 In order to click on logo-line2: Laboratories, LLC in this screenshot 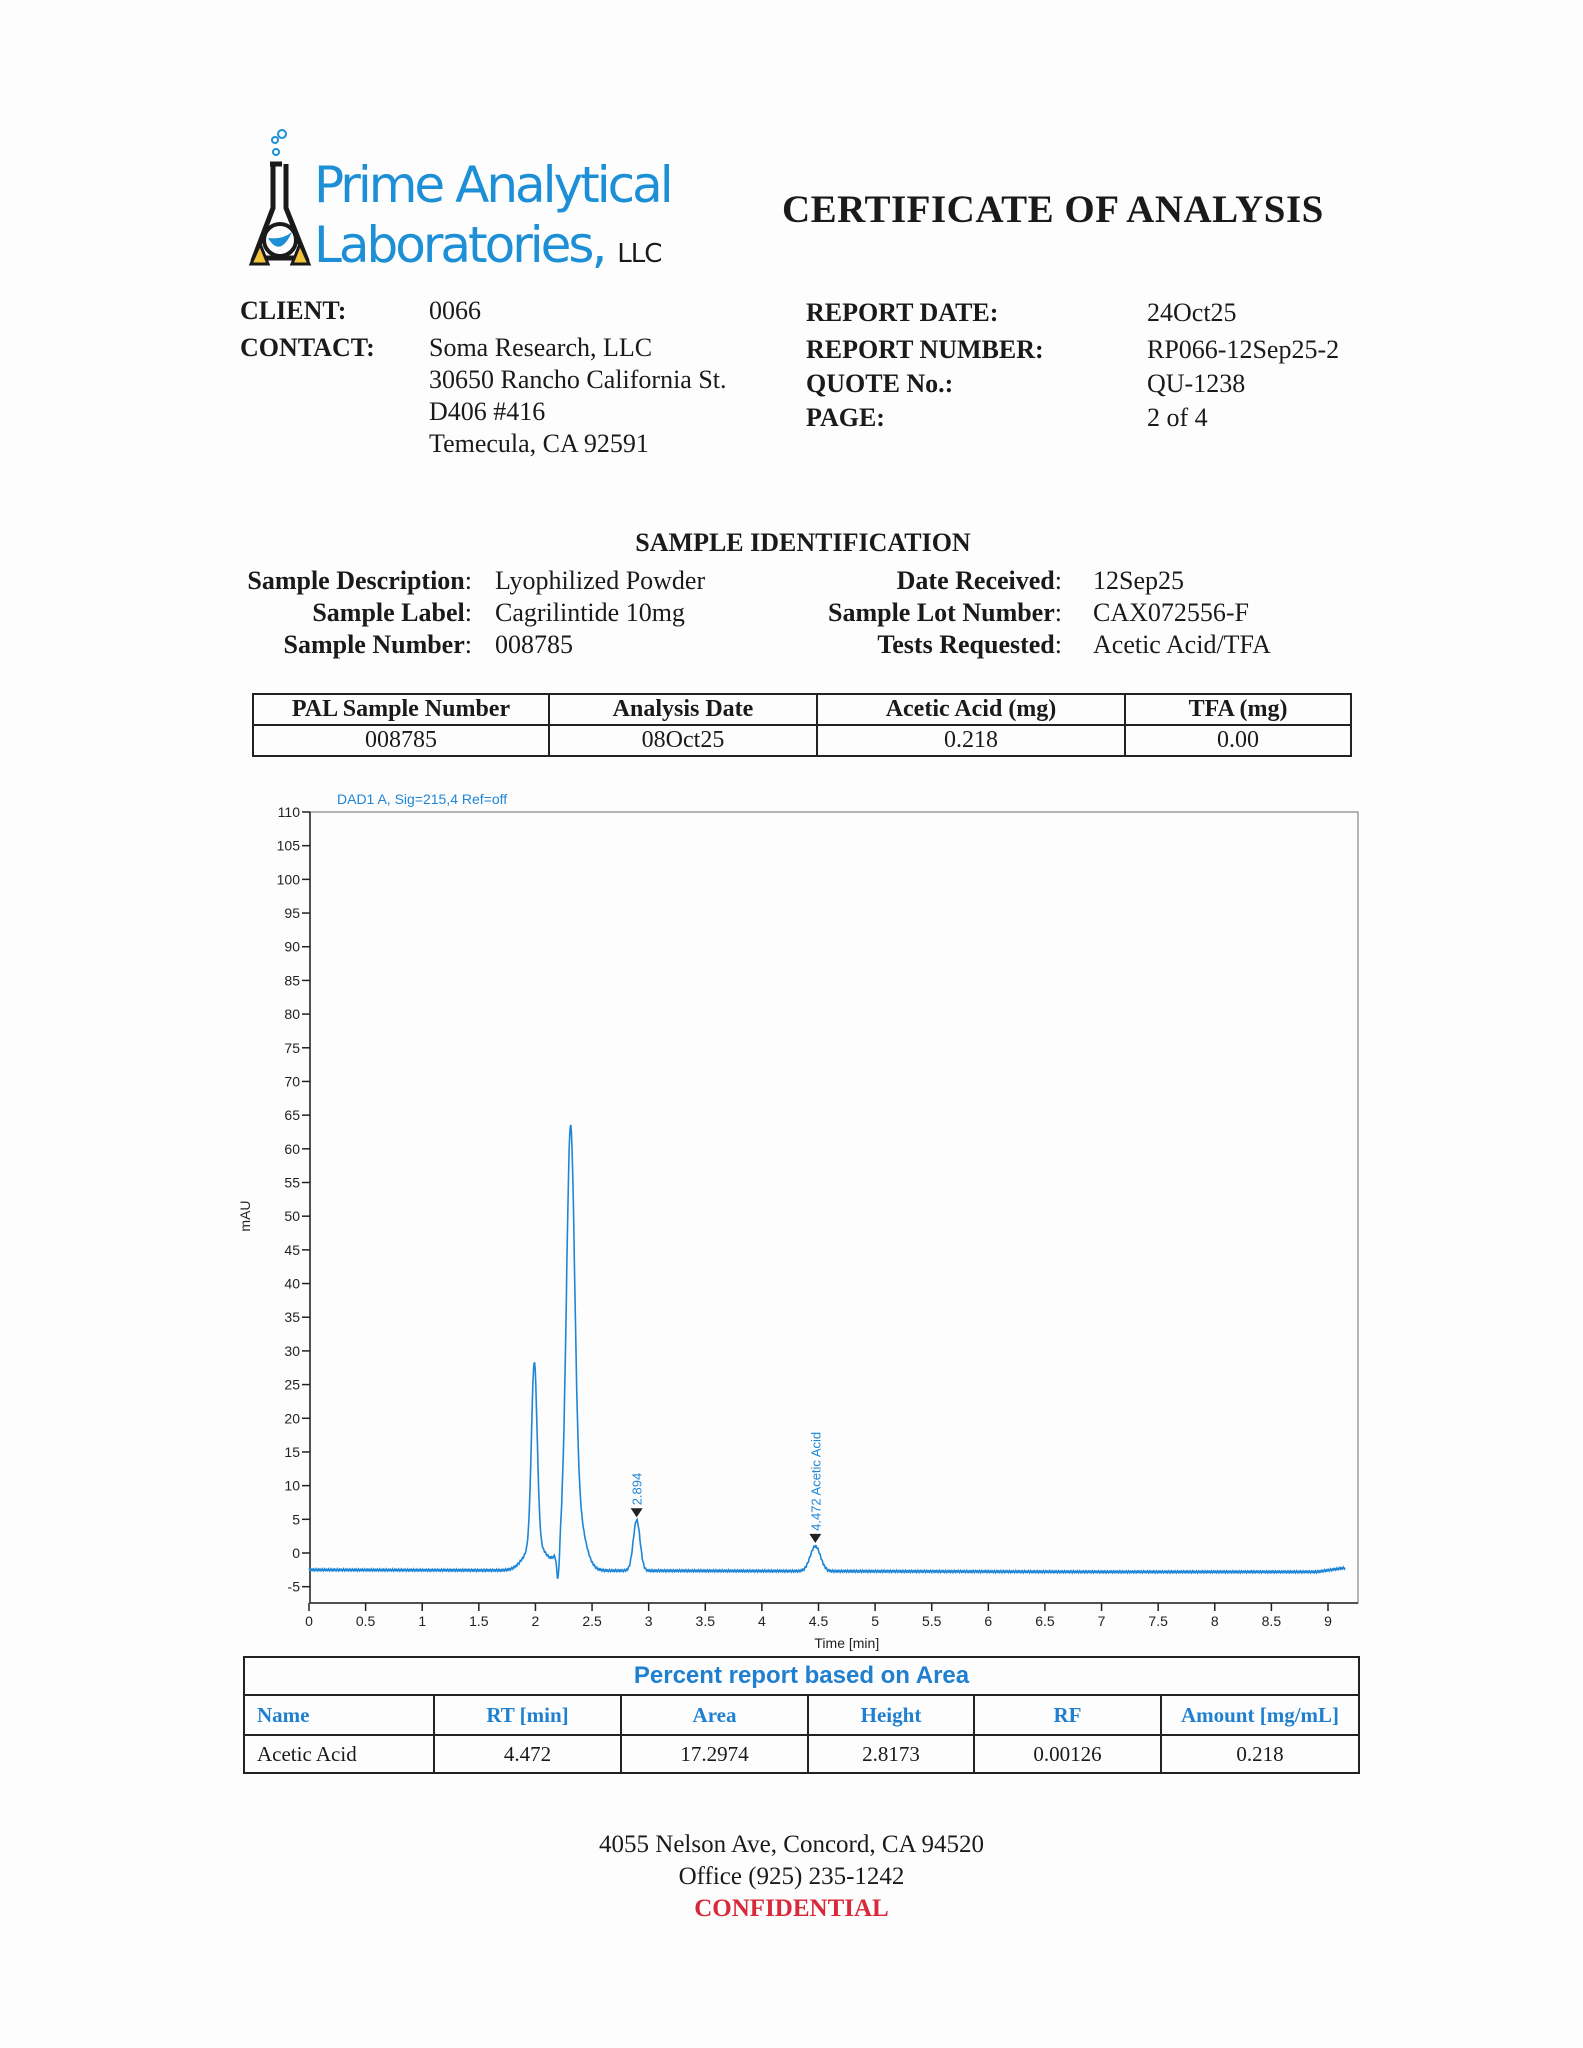, I will do `click(488, 245)`.